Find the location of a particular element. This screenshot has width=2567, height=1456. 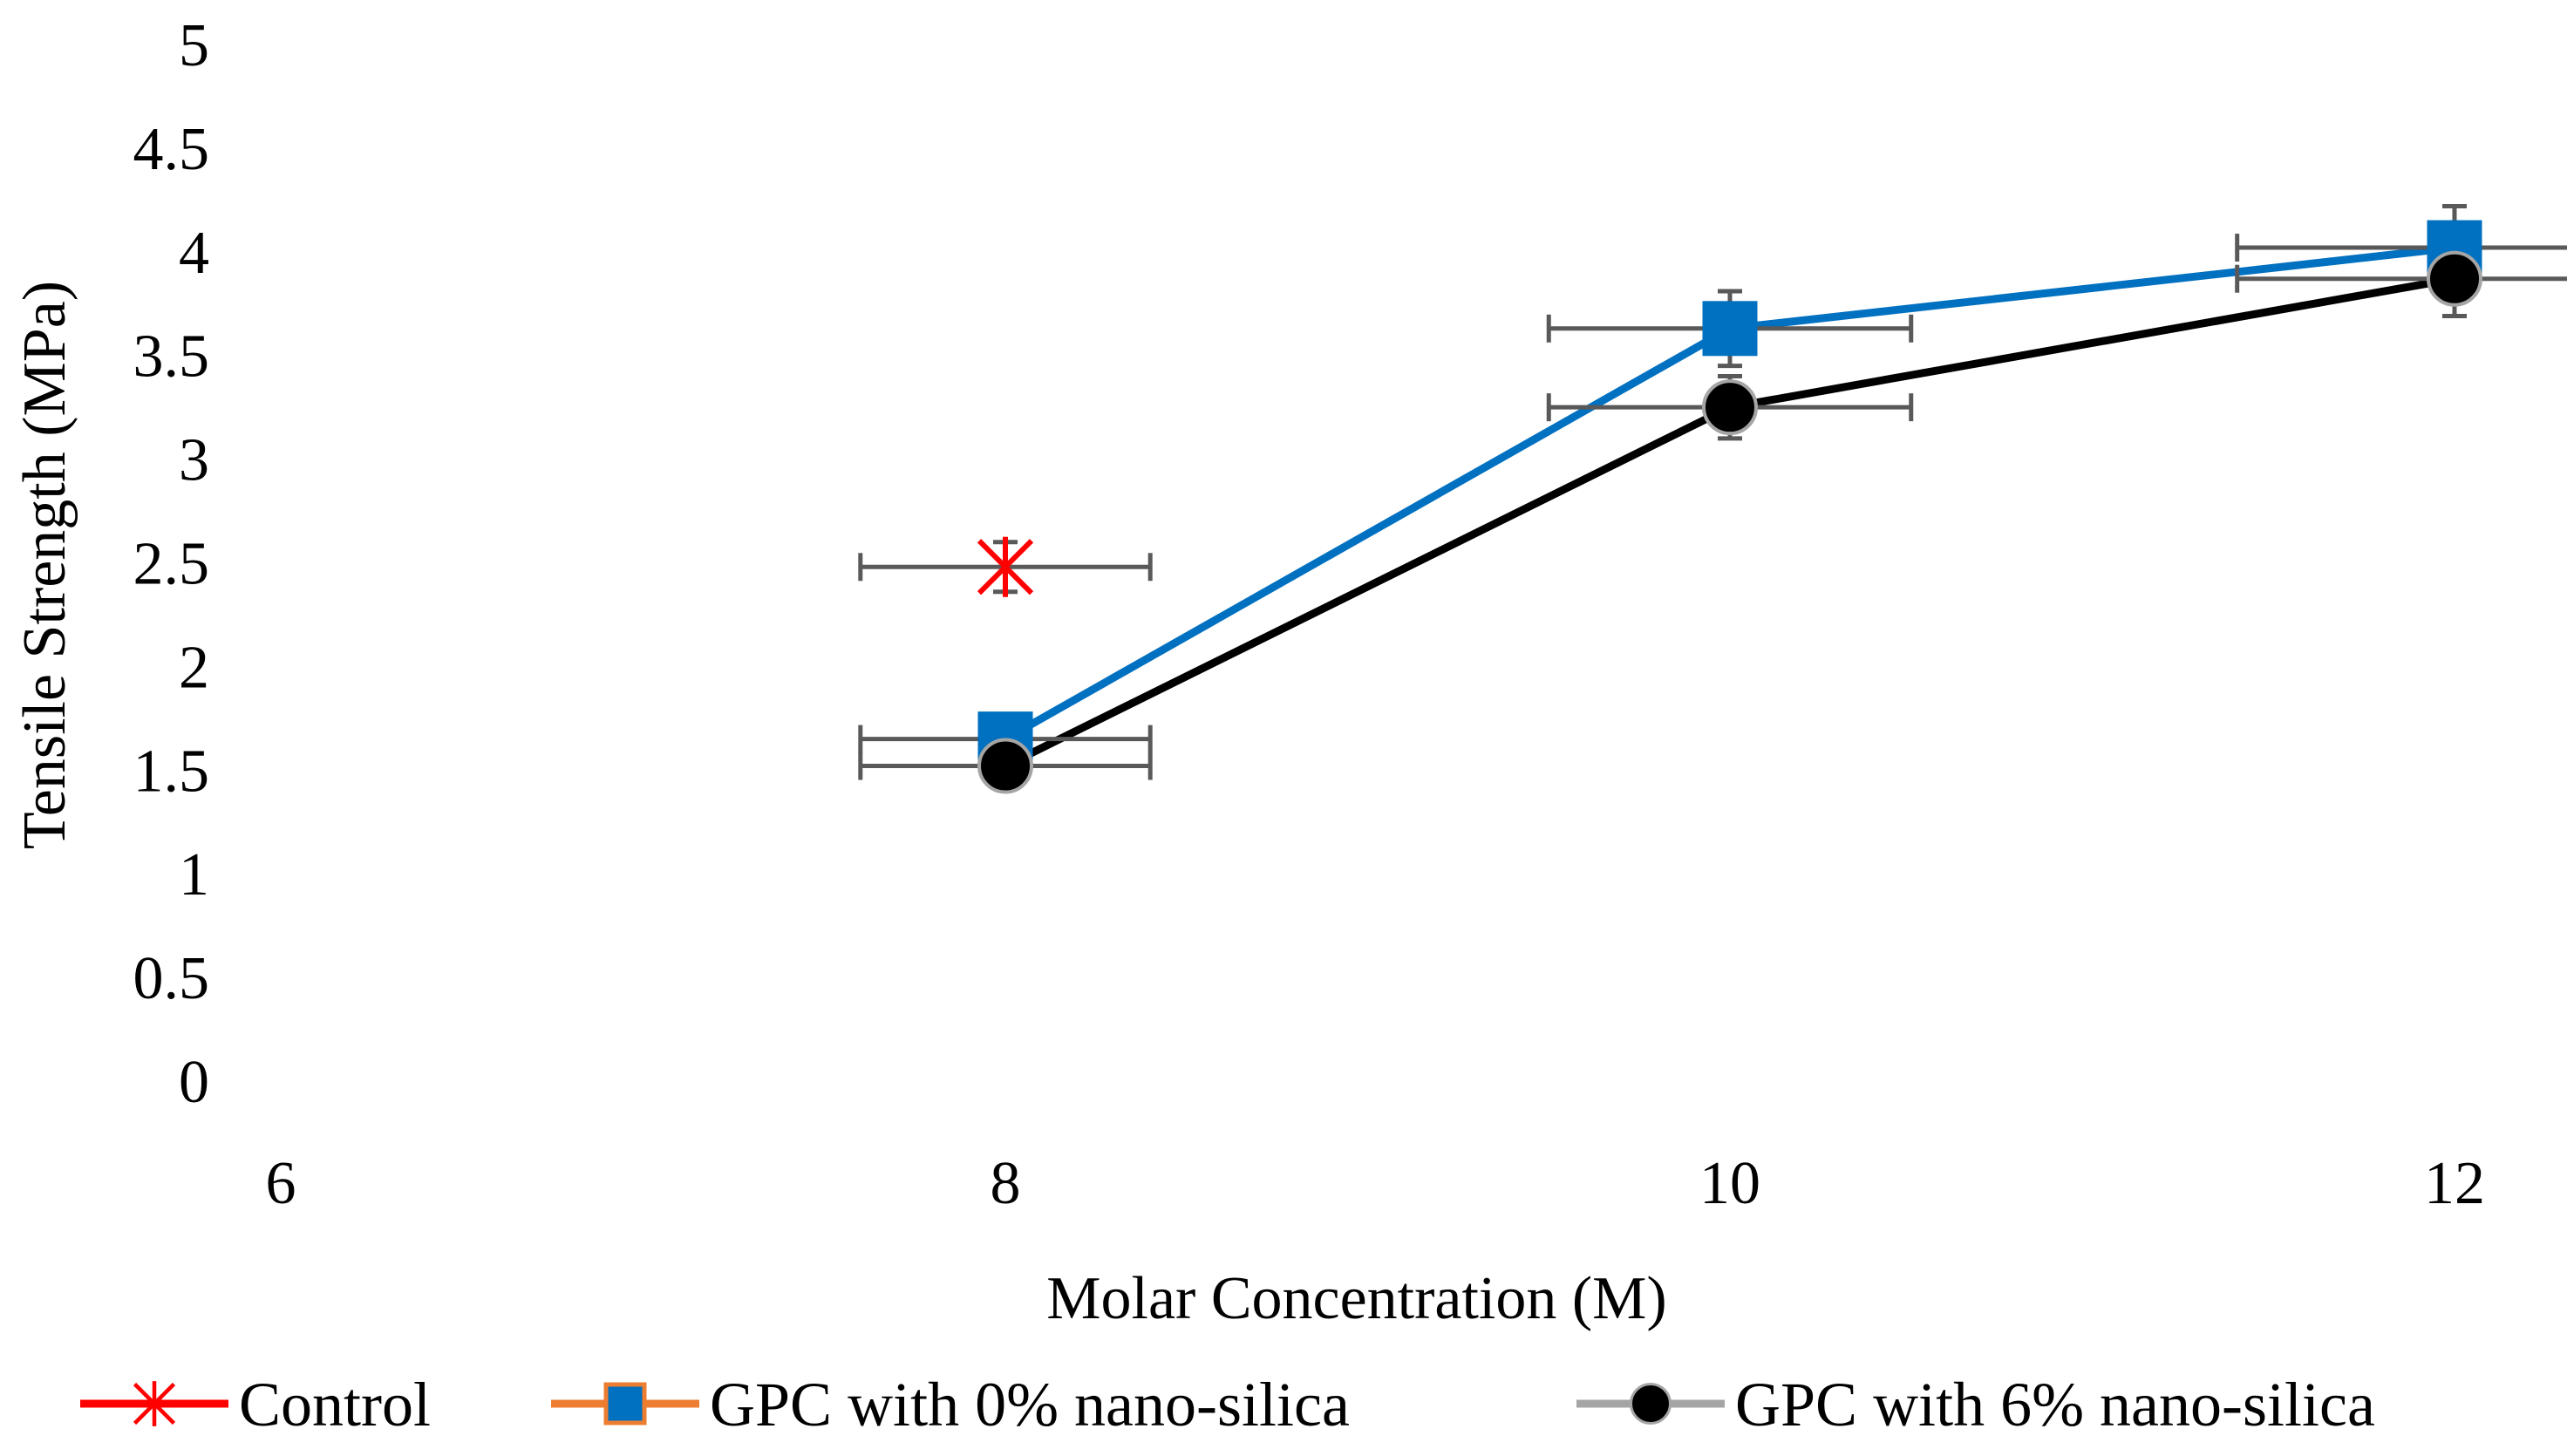

x-tick-label: 12 is located at coordinates (2454, 1183).